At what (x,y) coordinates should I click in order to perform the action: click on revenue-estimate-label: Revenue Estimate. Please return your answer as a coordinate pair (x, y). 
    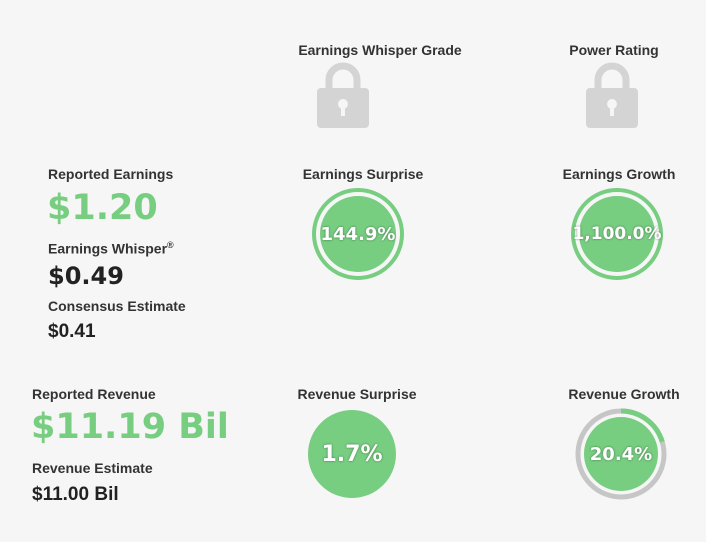
    Looking at the image, I should click on (92, 468).